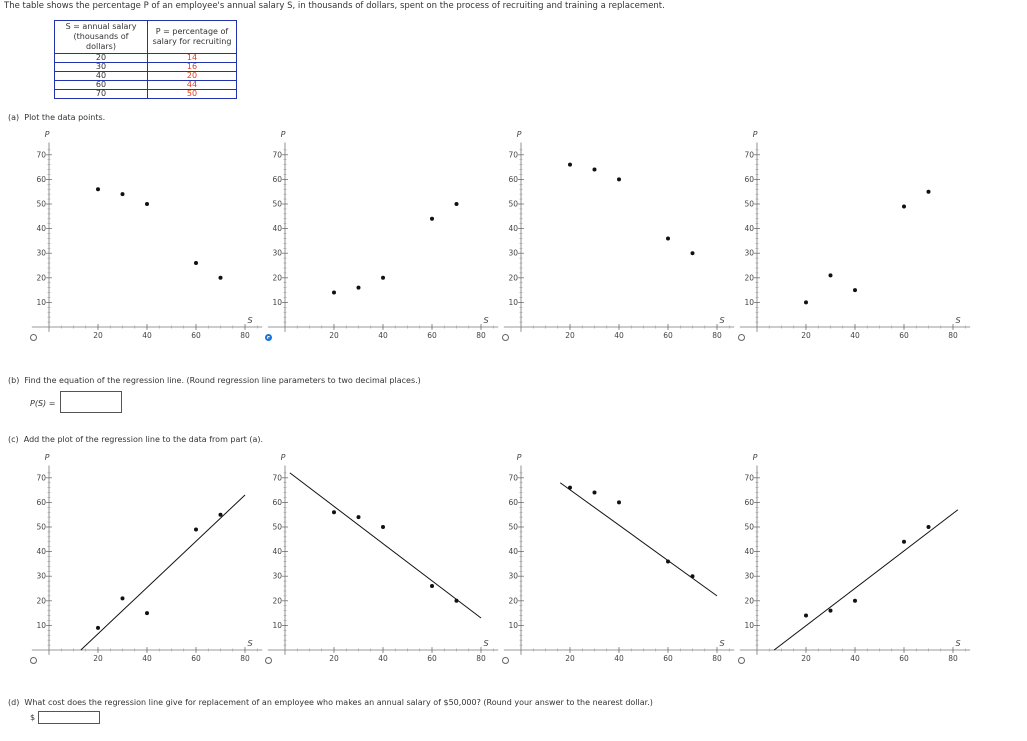  Describe the element at coordinates (145, 58) in the screenshot. I see `table-row: 20 14` at that location.